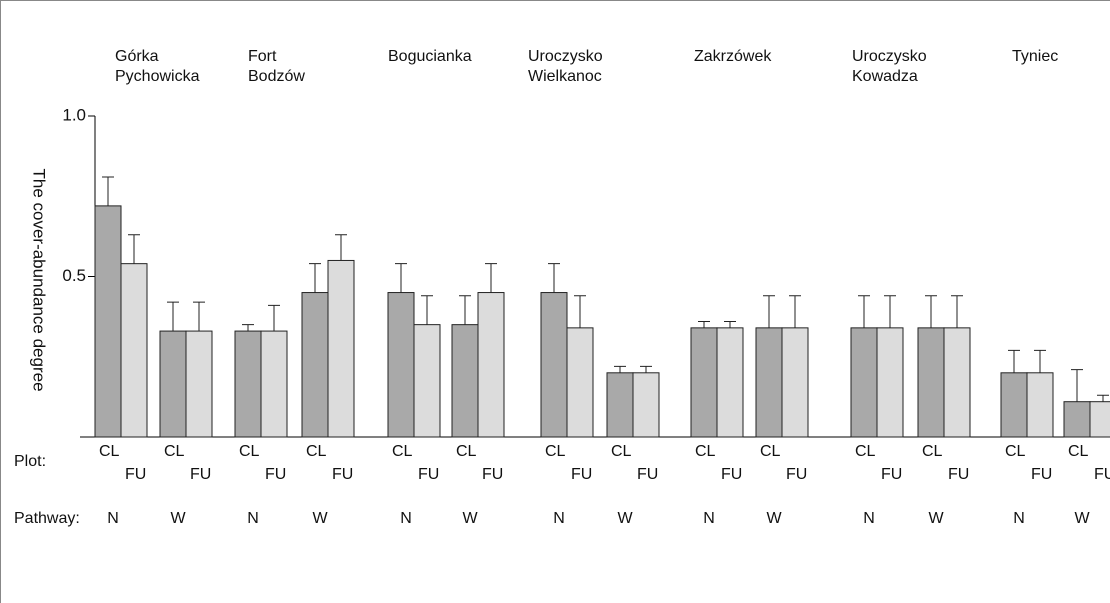 Image resolution: width=1110 pixels, height=603 pixels. Describe the element at coordinates (47, 518) in the screenshot. I see `pathway-label: Pathway:` at that location.